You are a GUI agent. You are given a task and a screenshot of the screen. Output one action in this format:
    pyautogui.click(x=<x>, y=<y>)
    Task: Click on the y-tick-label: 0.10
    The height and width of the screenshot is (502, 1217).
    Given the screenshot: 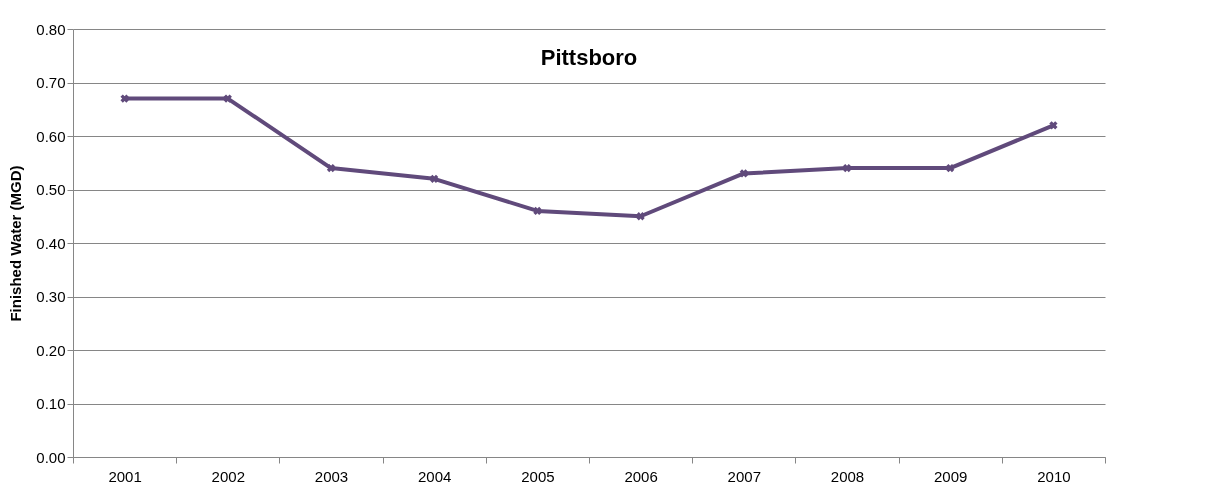 What is the action you would take?
    pyautogui.click(x=51, y=403)
    